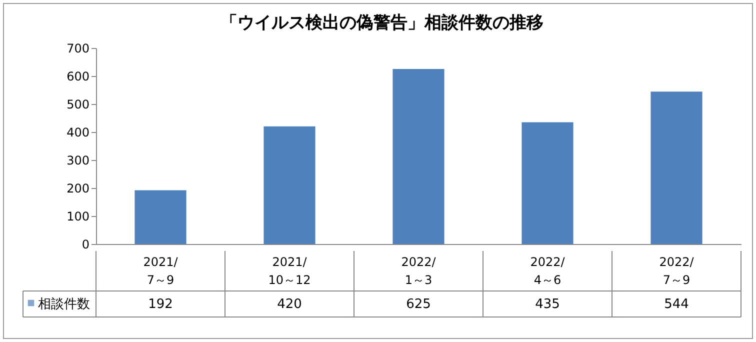 This screenshot has width=756, height=342. I want to click on y-tick-label: 500, so click(78, 105).